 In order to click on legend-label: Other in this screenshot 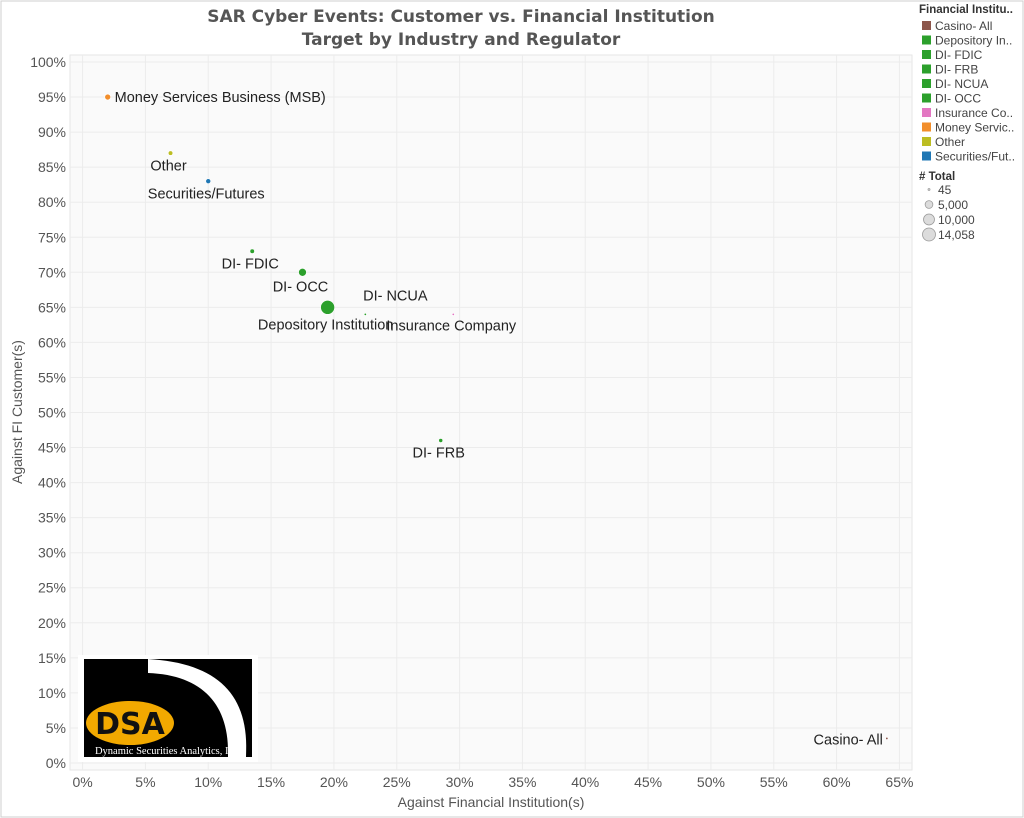, I will do `click(950, 142)`.